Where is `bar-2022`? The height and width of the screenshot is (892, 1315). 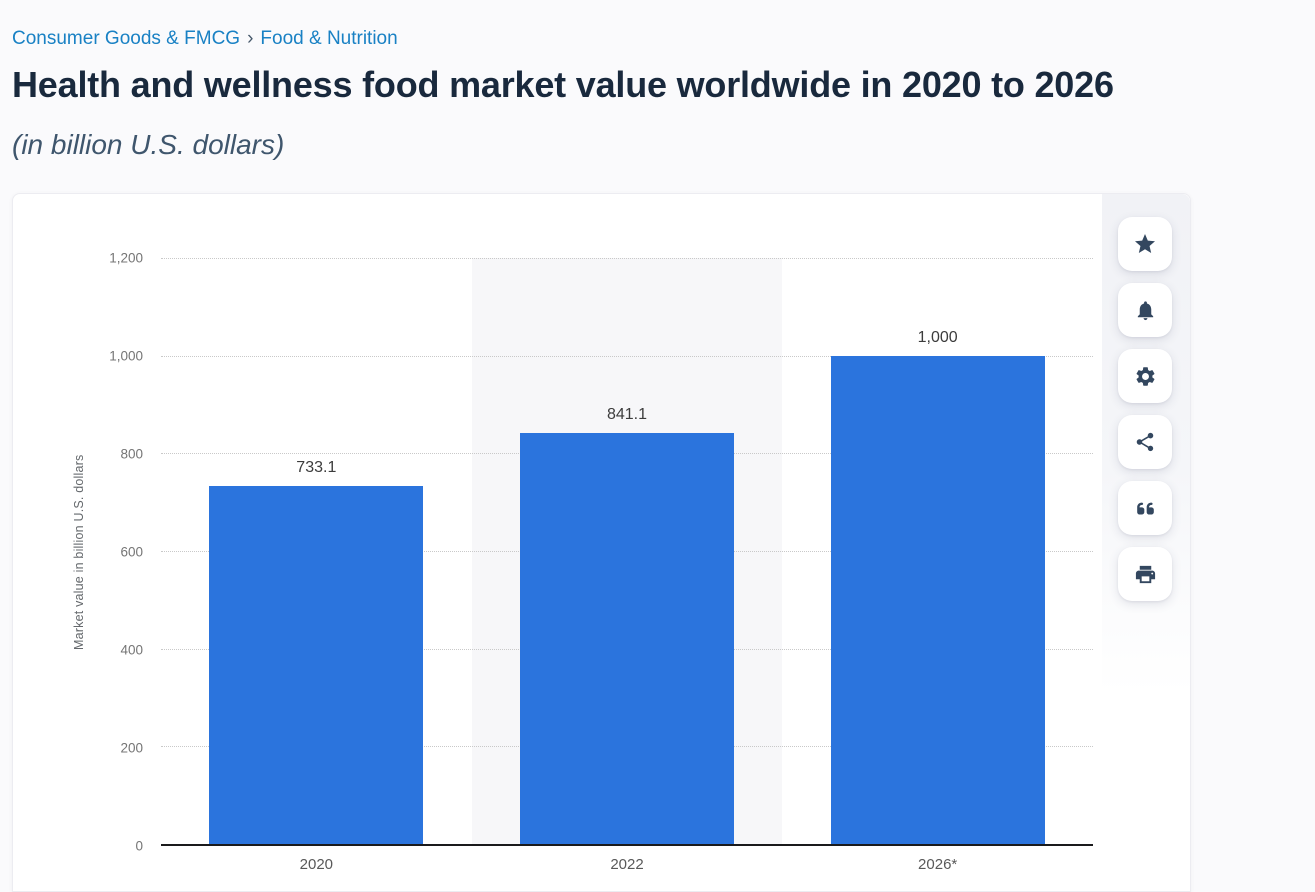 bar-2022 is located at coordinates (627, 638).